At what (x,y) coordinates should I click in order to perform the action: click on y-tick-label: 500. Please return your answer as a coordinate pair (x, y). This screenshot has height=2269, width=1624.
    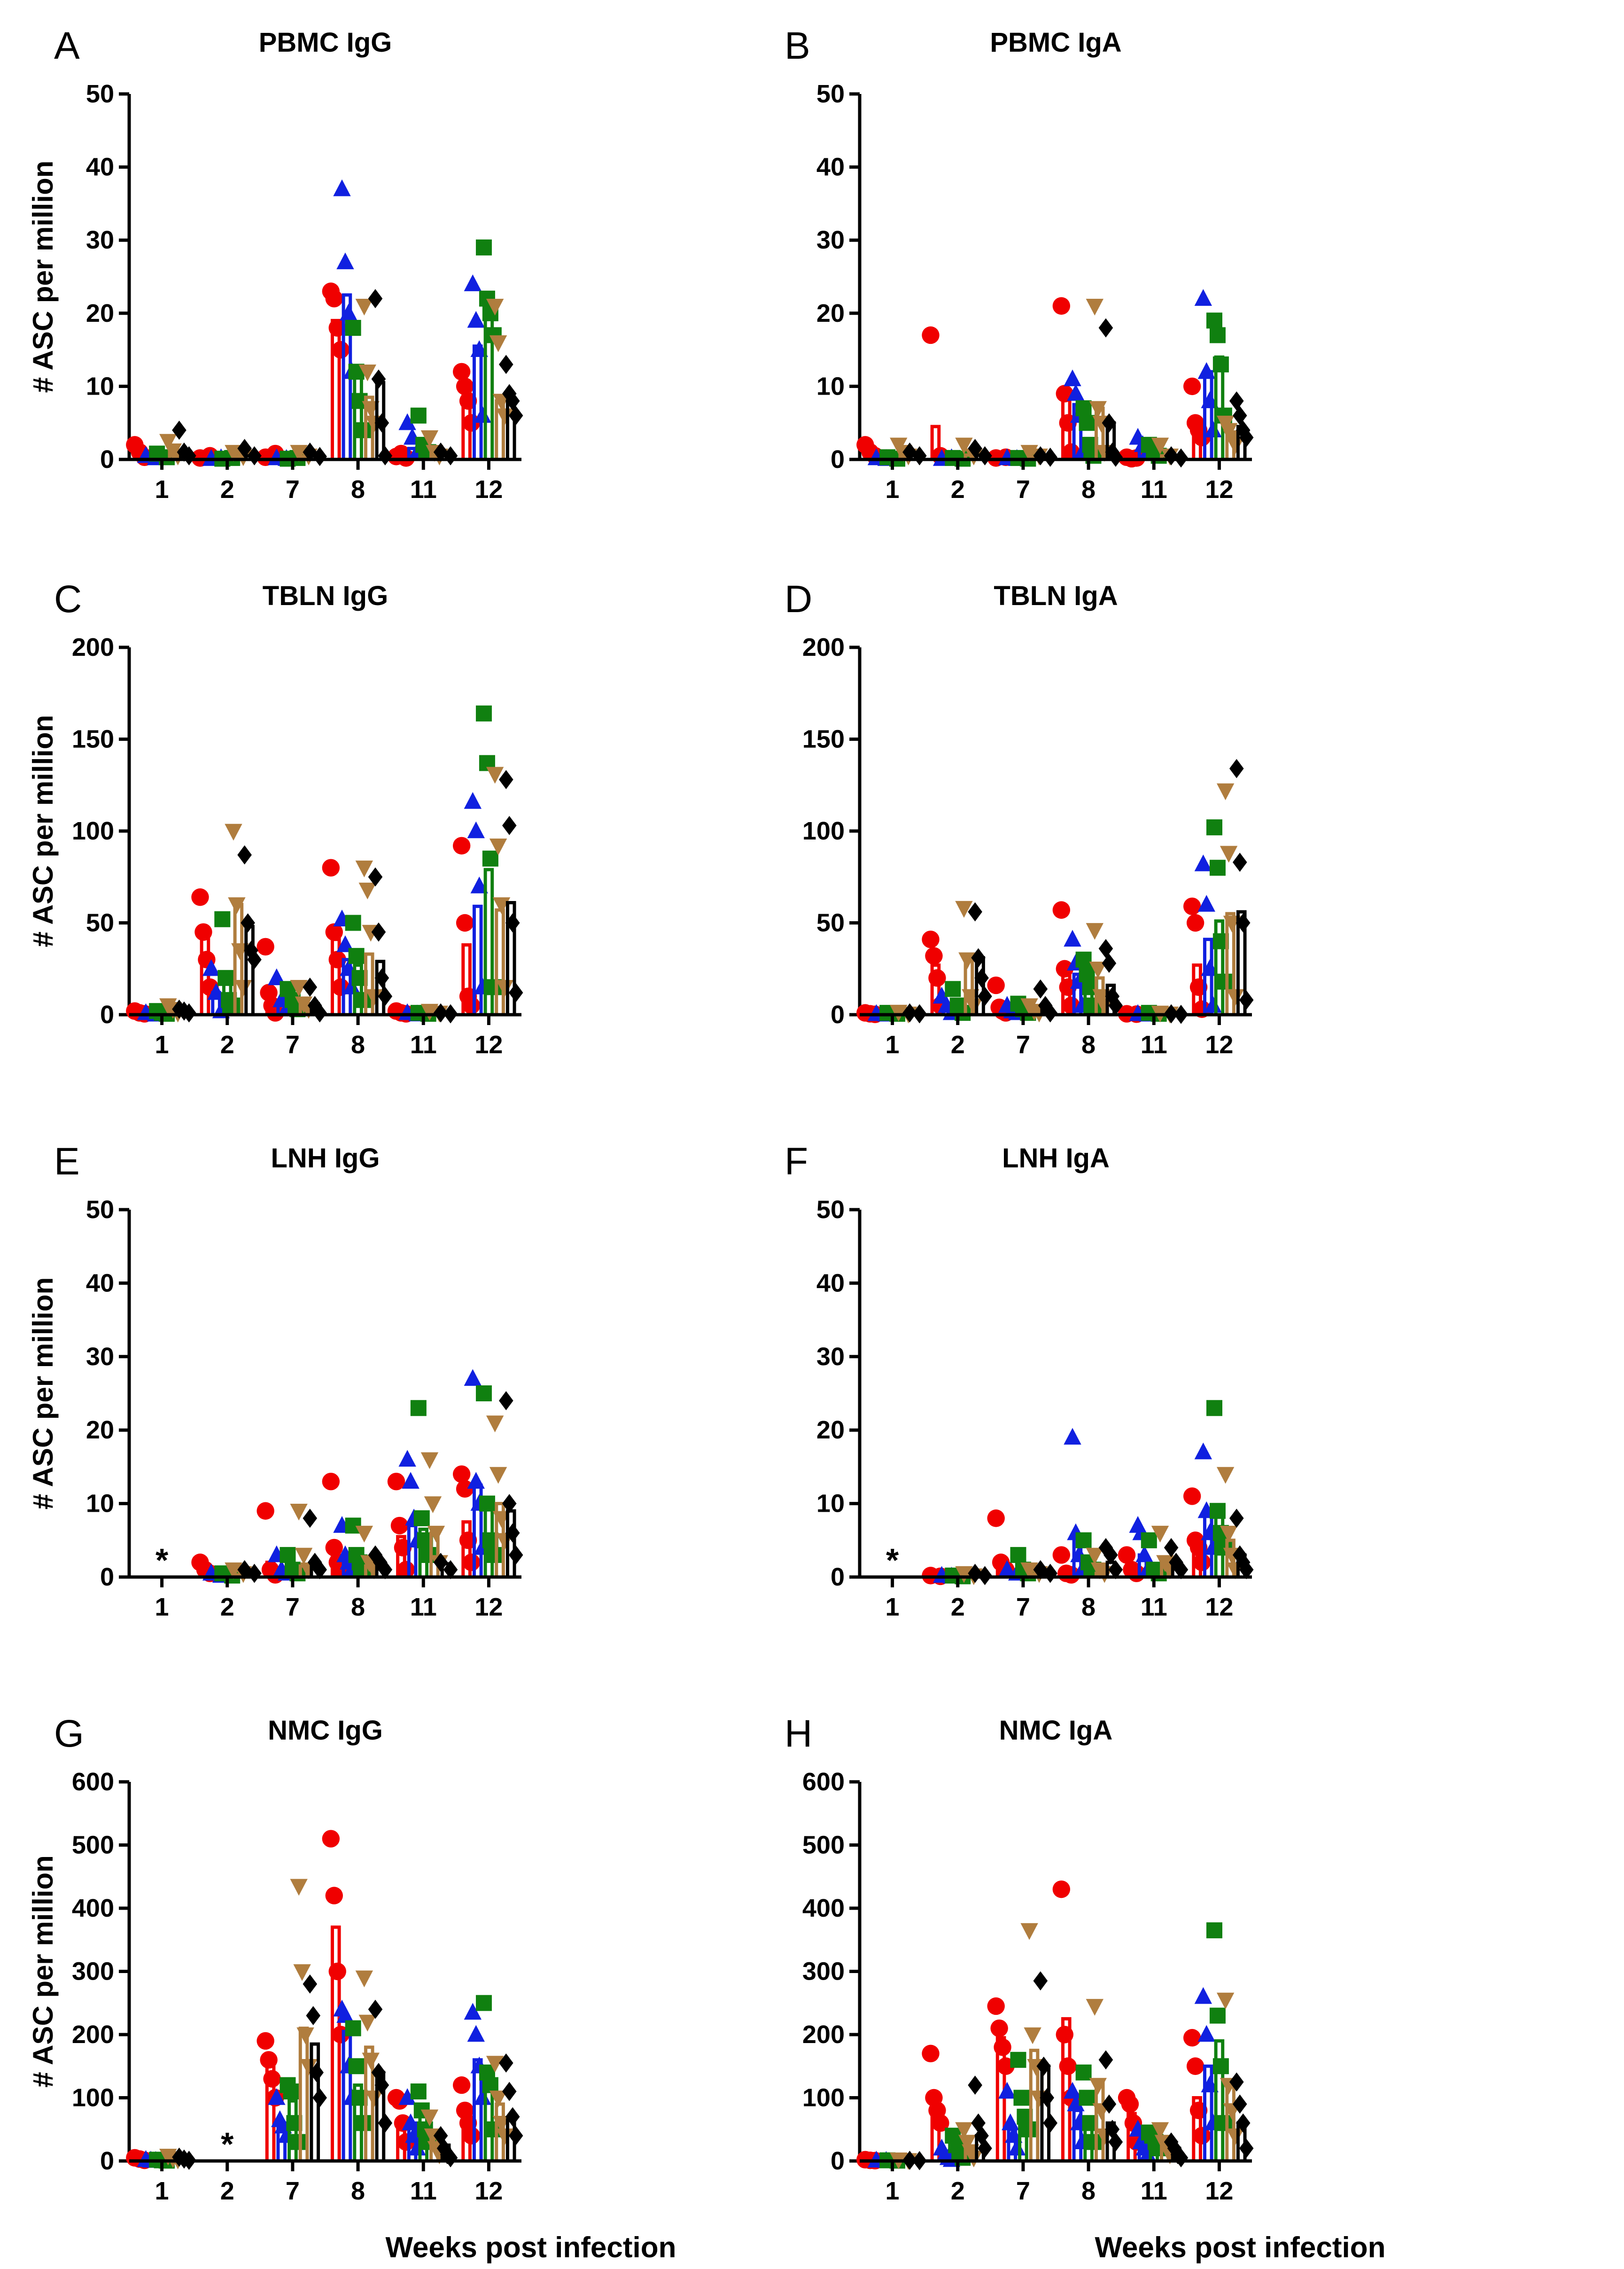
    Looking at the image, I should click on (93, 1845).